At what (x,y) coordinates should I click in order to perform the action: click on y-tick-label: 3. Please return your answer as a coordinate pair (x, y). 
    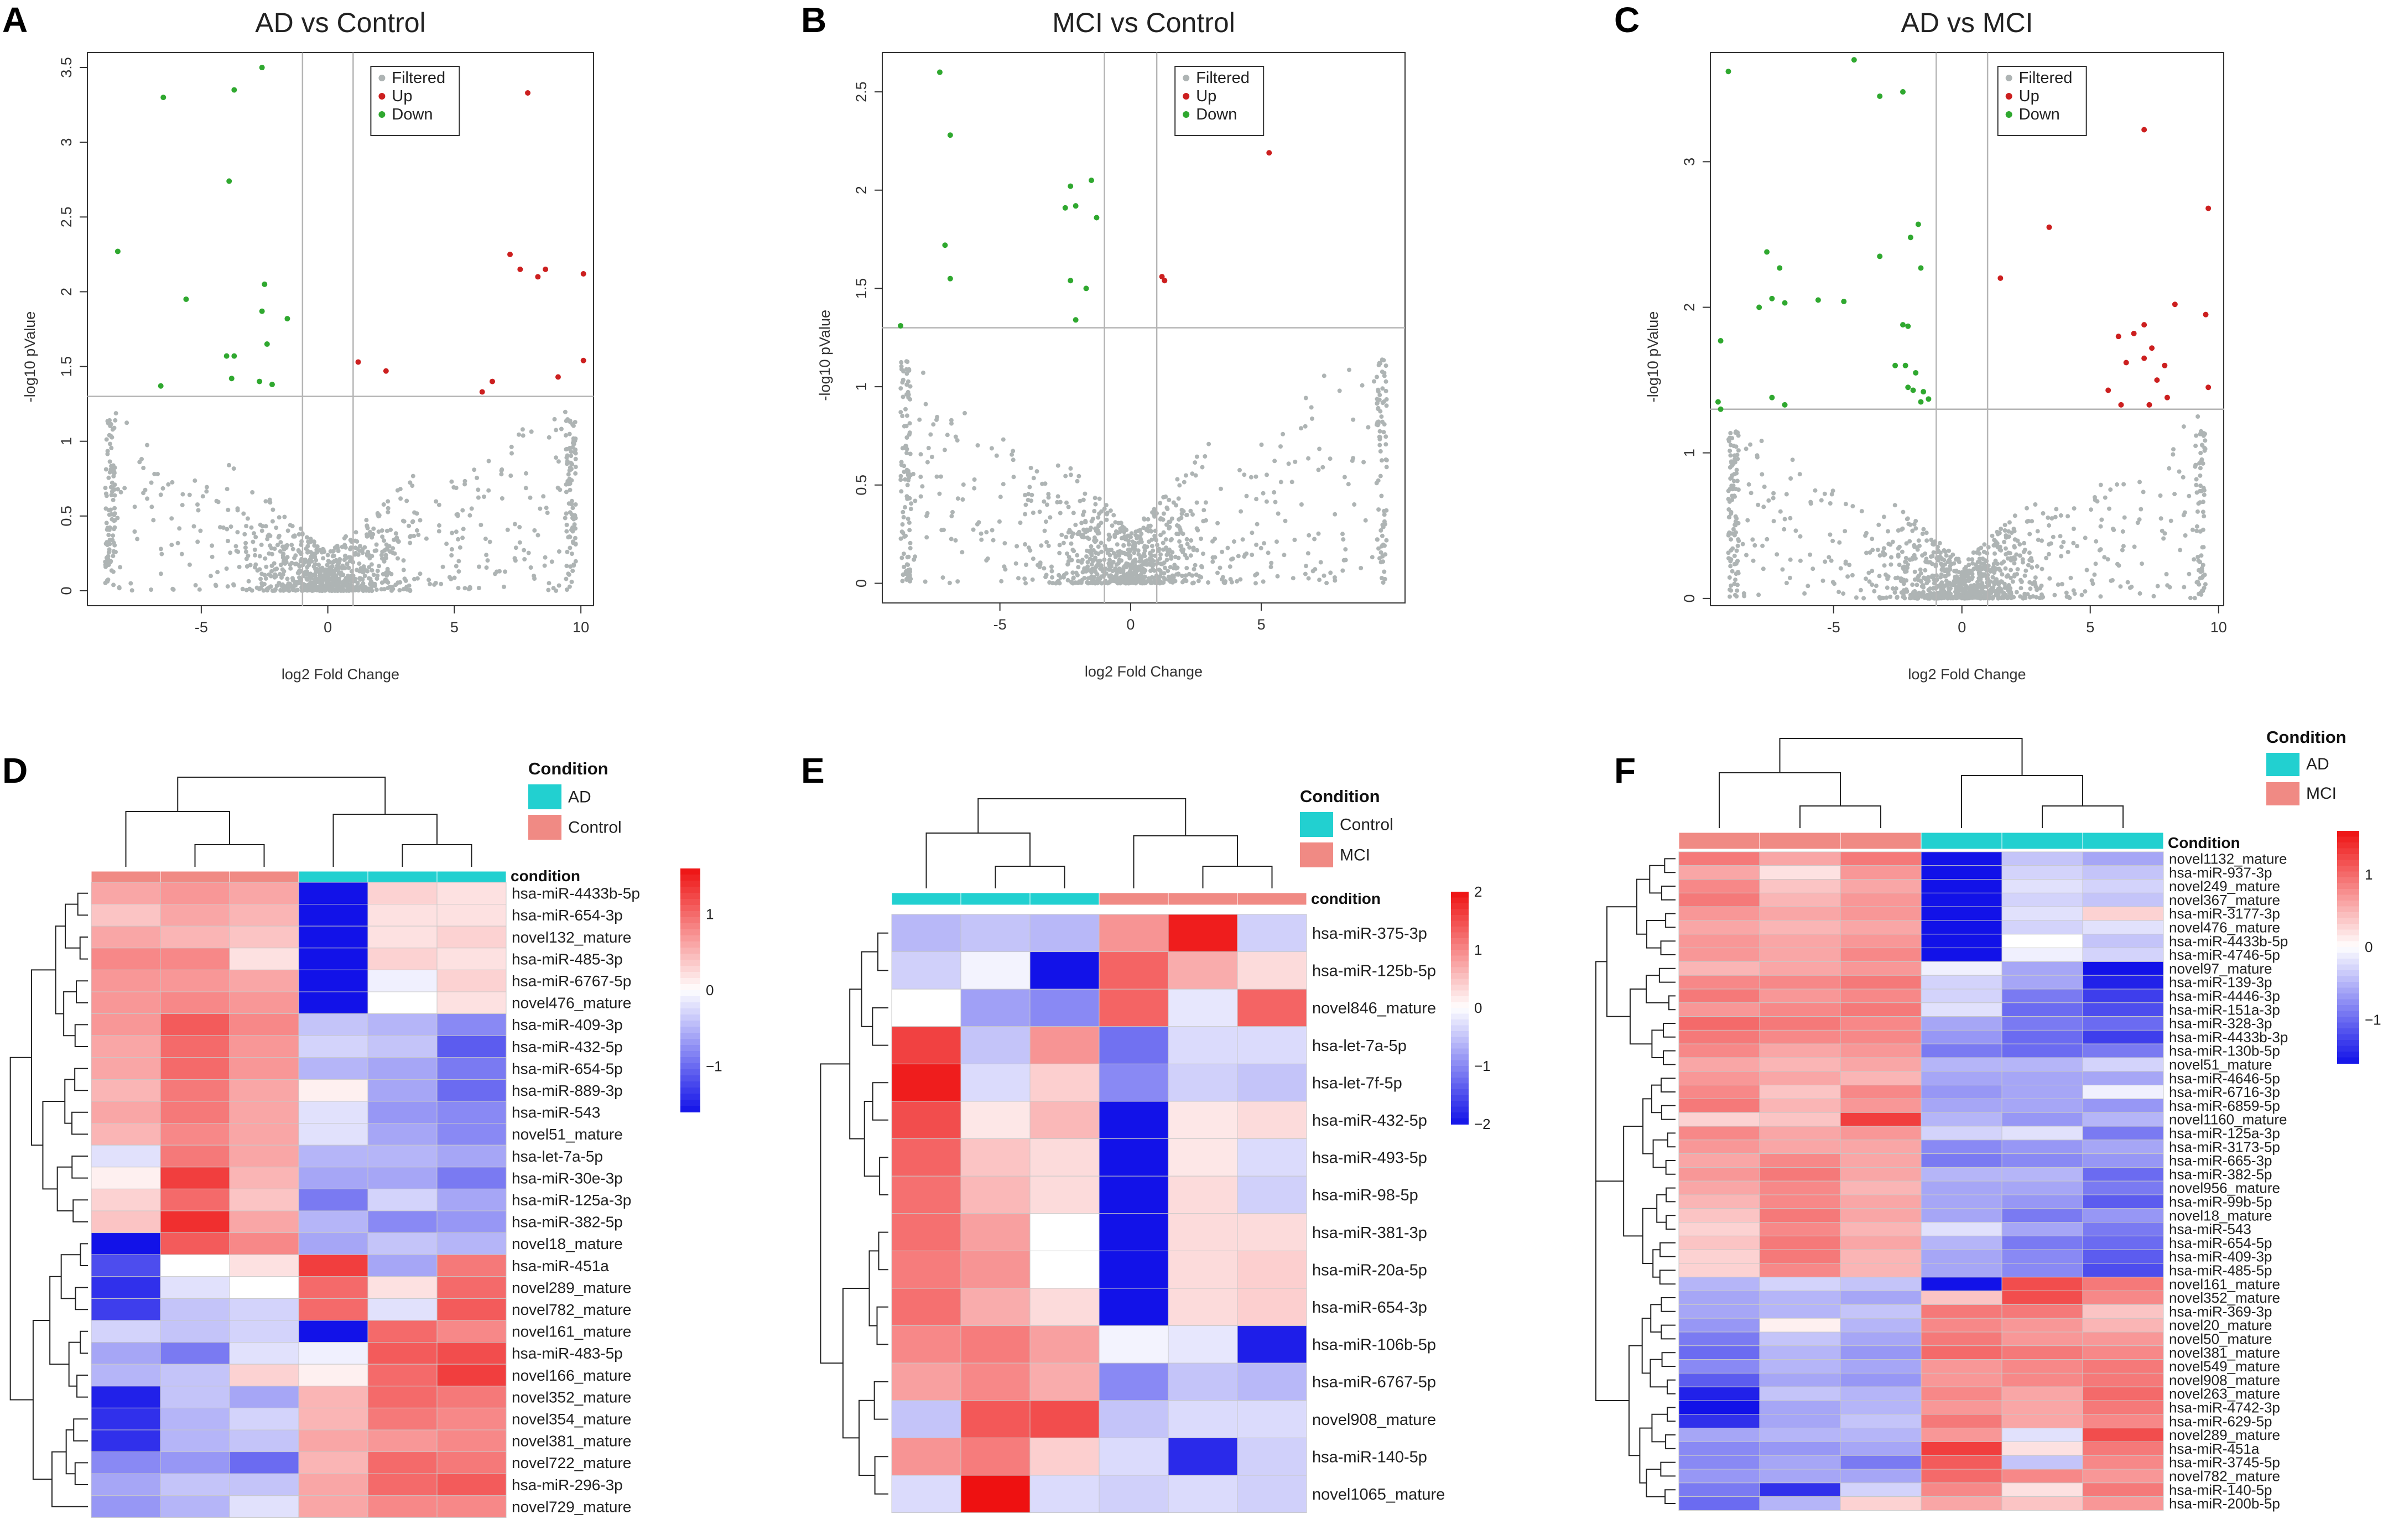
    Looking at the image, I should click on (1689, 162).